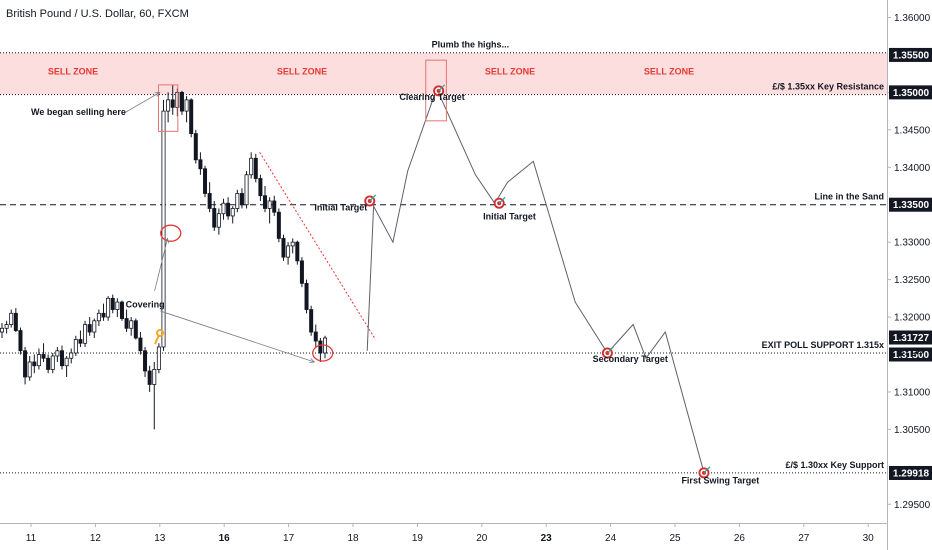 The image size is (932, 550). What do you see at coordinates (912, 243) in the screenshot?
I see `price-tick-label: 1.33000` at bounding box center [912, 243].